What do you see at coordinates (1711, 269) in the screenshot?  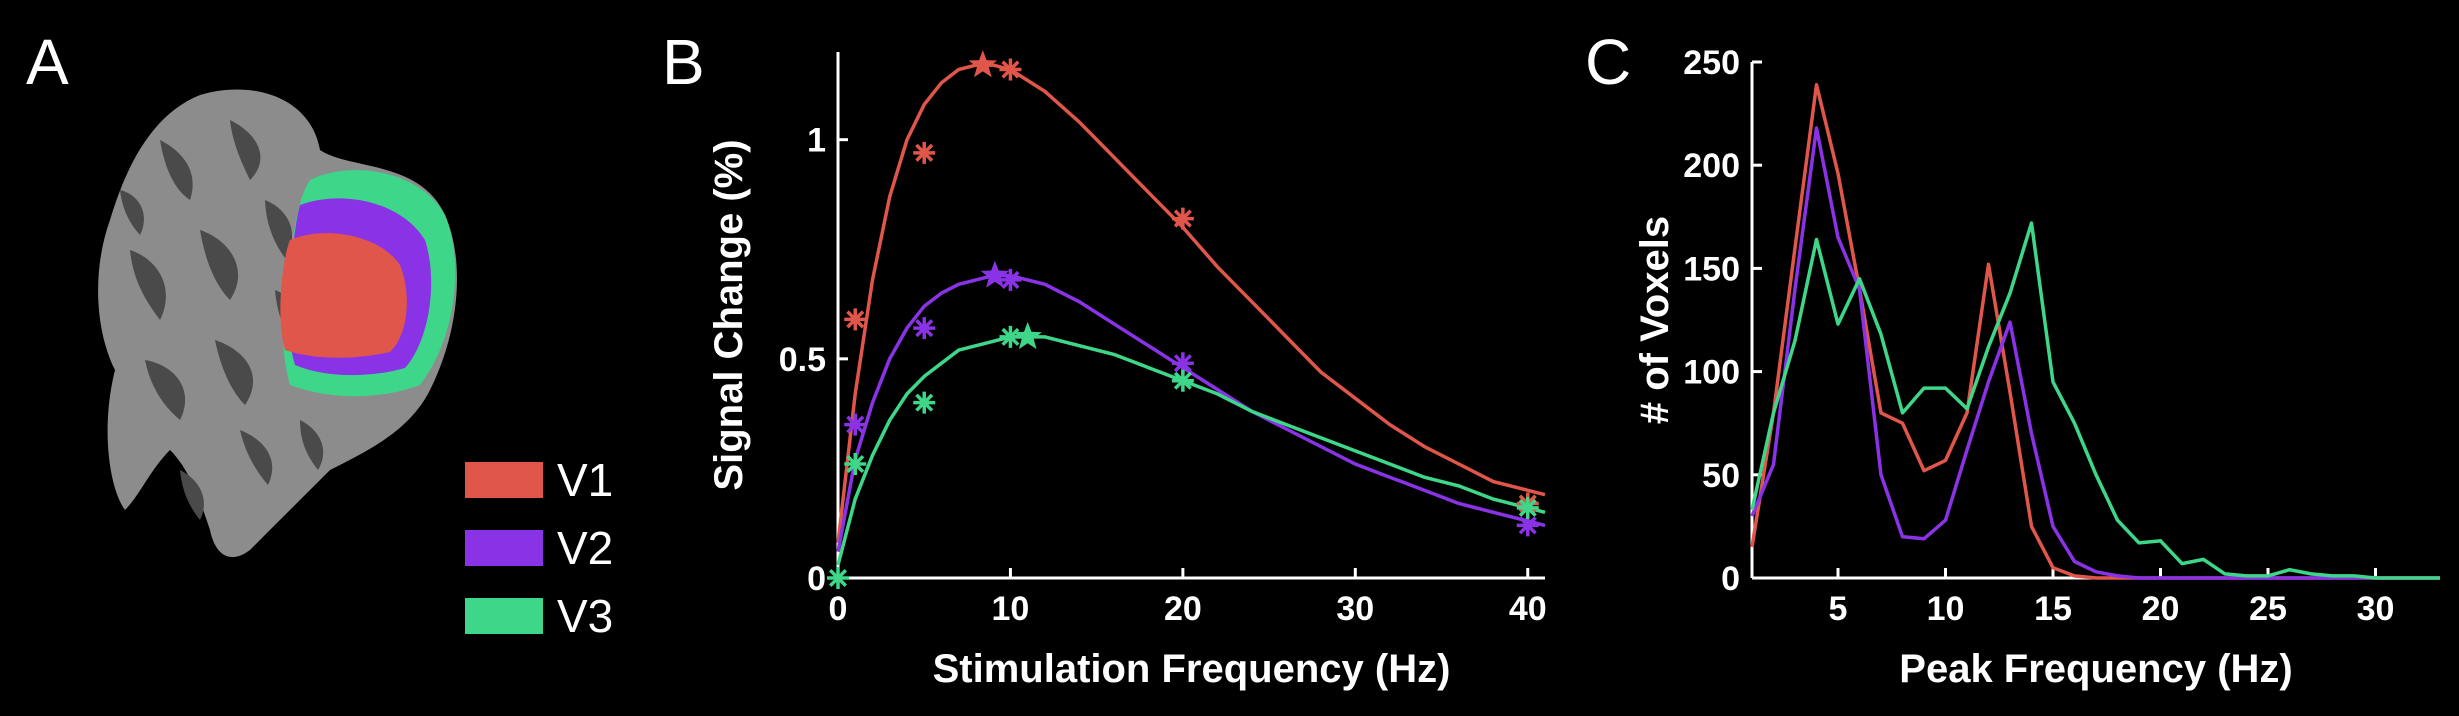 I see `chart-c-y-tick-label: 150` at bounding box center [1711, 269].